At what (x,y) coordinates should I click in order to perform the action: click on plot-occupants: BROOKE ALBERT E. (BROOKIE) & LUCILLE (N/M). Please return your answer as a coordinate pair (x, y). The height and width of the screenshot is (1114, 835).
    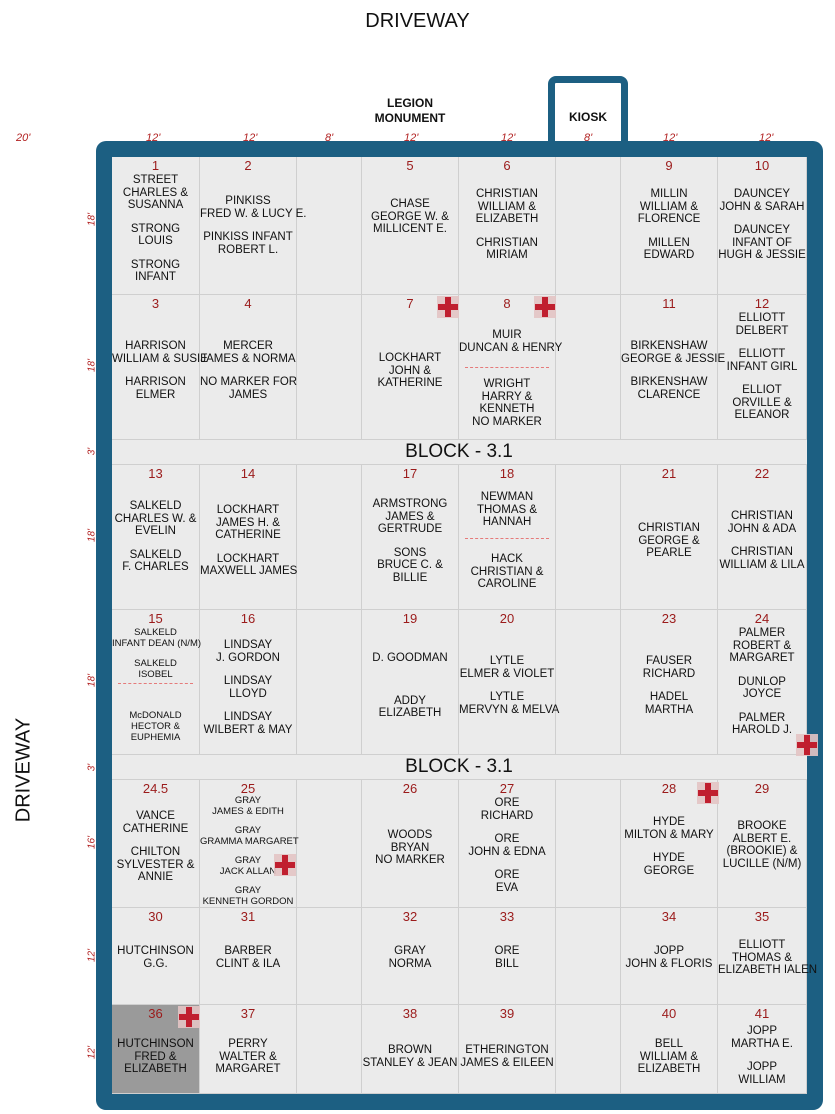
    Looking at the image, I should click on (762, 845).